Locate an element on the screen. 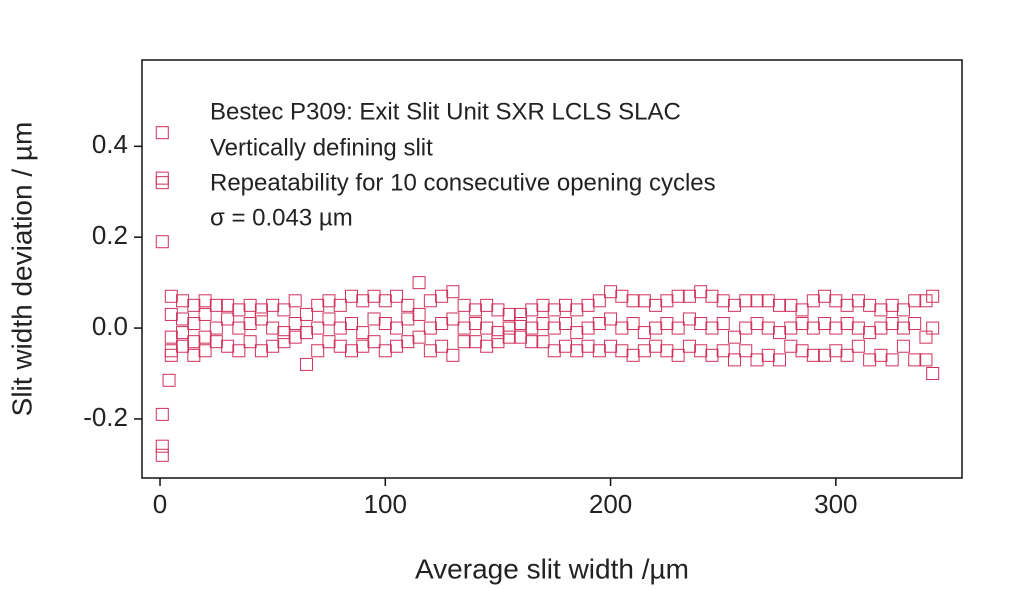 This screenshot has width=1024, height=589. x-tick-label: 0 is located at coordinates (160, 504).